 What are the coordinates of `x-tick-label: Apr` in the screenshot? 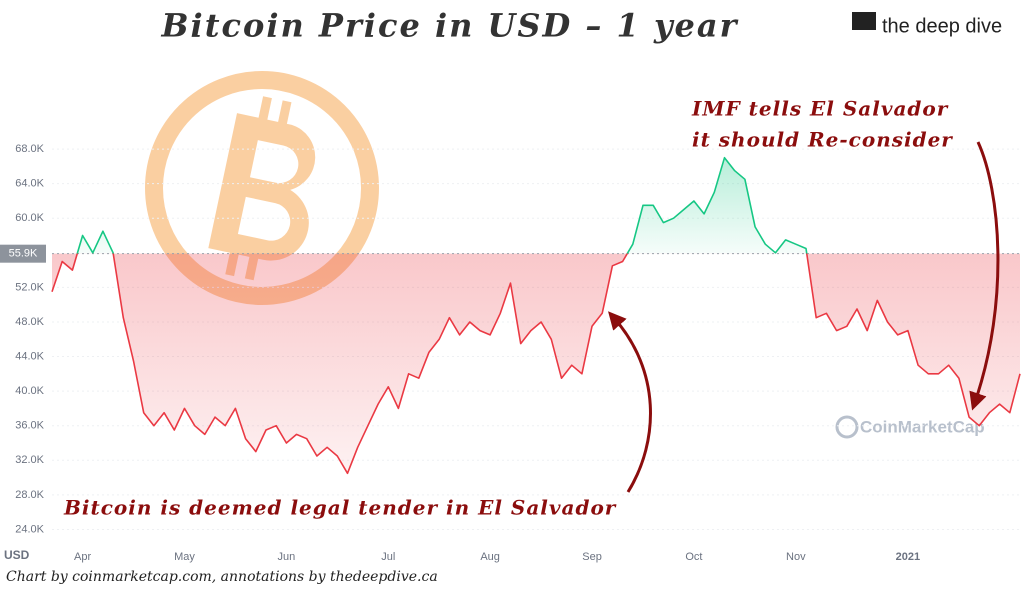 It's located at (82, 557).